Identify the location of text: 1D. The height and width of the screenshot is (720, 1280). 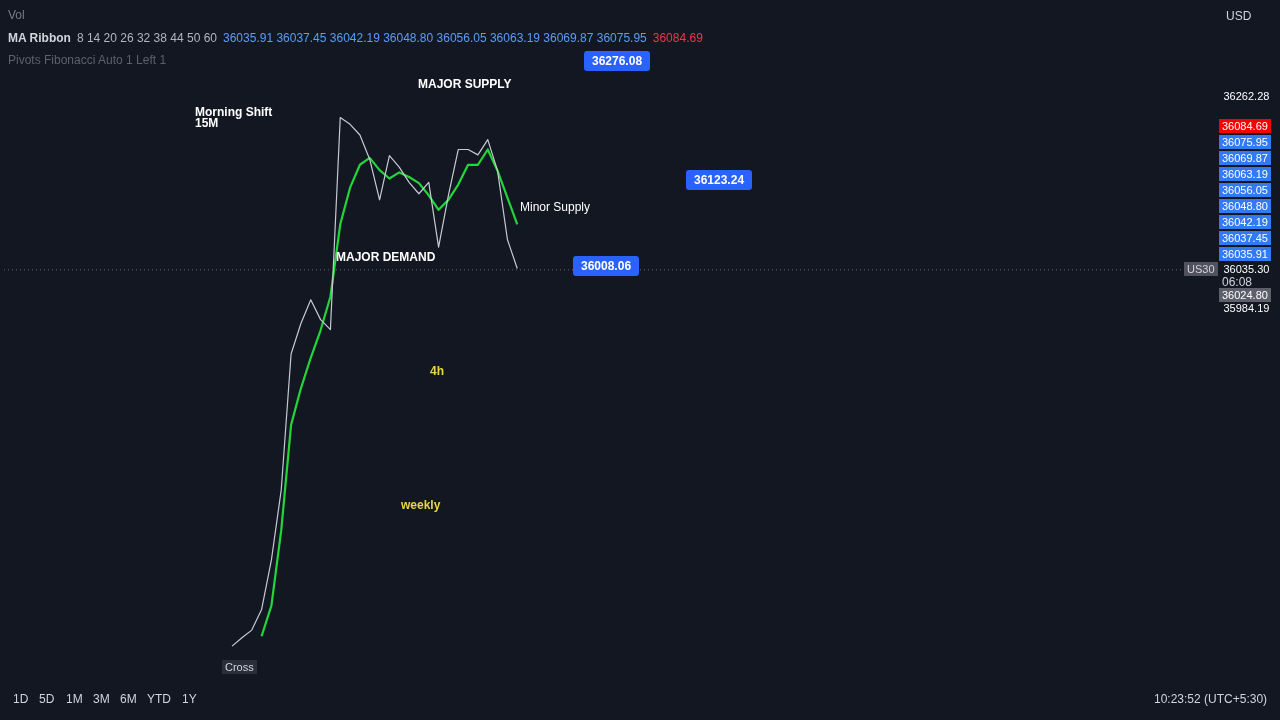
(21, 699).